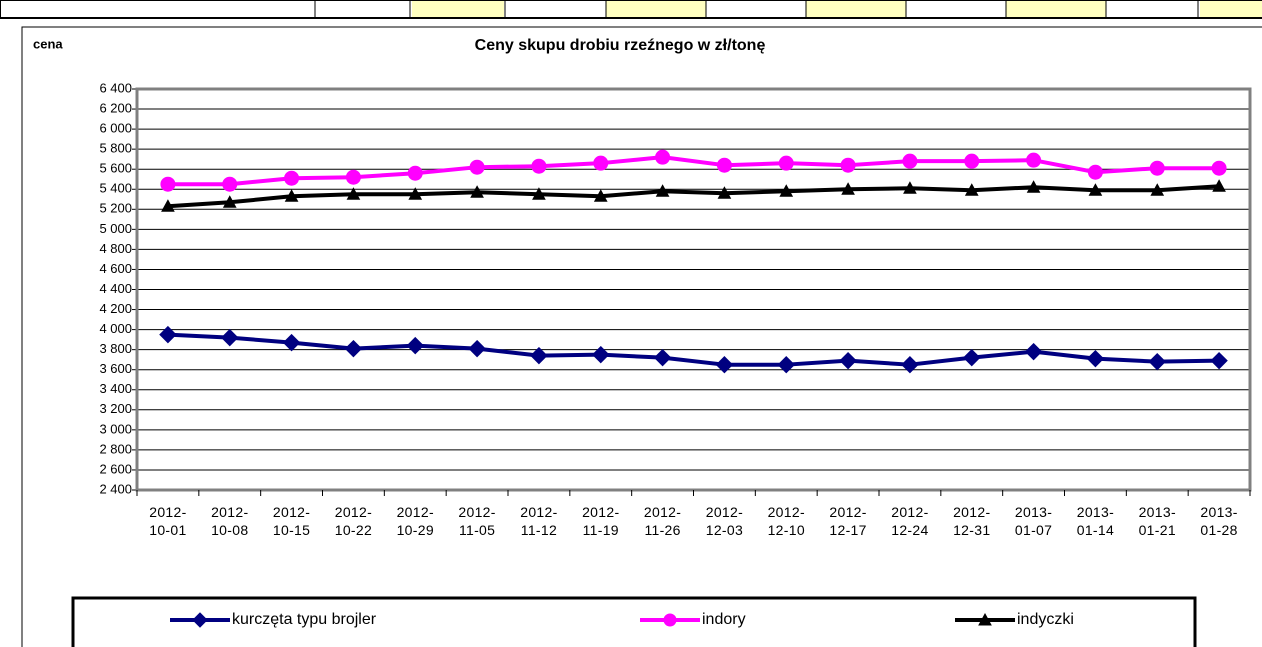 This screenshot has height=647, width=1262. Describe the element at coordinates (756, 9) in the screenshot. I see `sheet-cell-borders` at that location.